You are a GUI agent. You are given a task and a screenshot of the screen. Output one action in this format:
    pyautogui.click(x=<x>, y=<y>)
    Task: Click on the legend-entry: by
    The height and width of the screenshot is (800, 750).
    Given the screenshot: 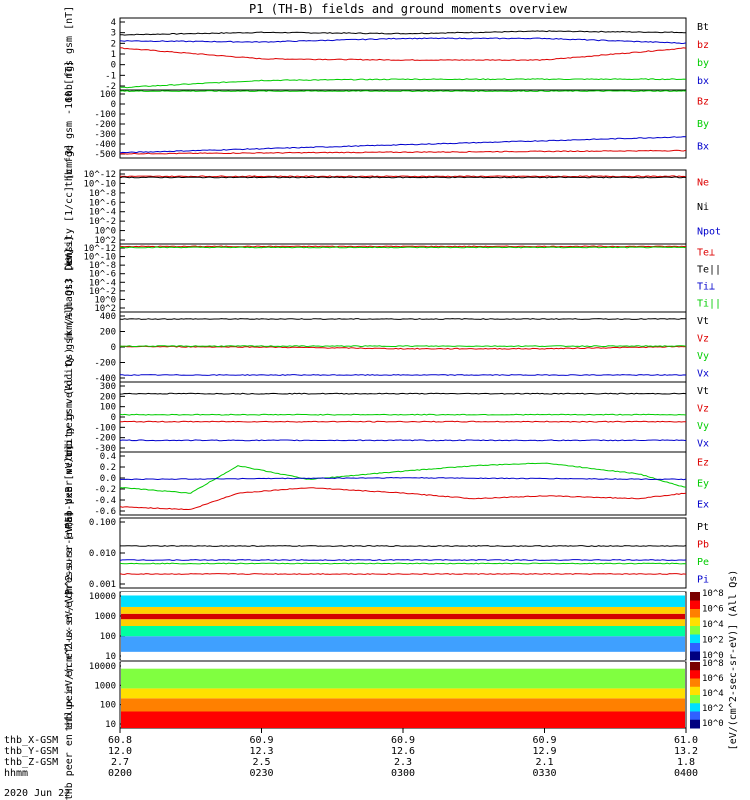 What is the action you would take?
    pyautogui.click(x=703, y=63)
    